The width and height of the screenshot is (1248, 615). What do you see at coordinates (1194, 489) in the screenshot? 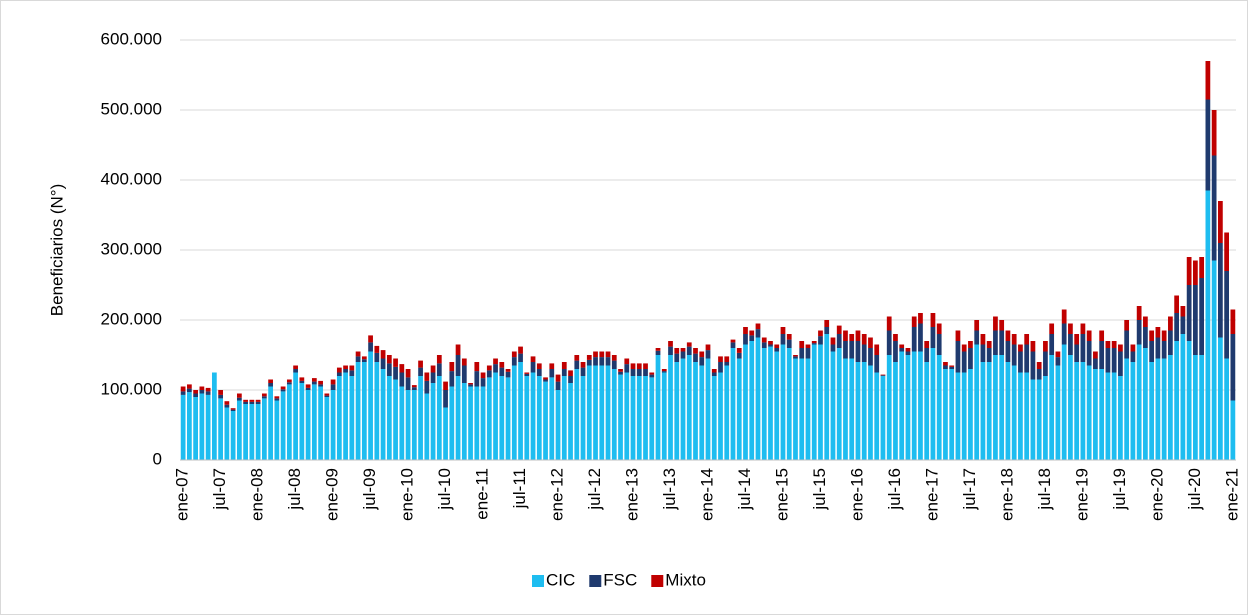
I see `x-tick-label: jul-20` at bounding box center [1194, 489].